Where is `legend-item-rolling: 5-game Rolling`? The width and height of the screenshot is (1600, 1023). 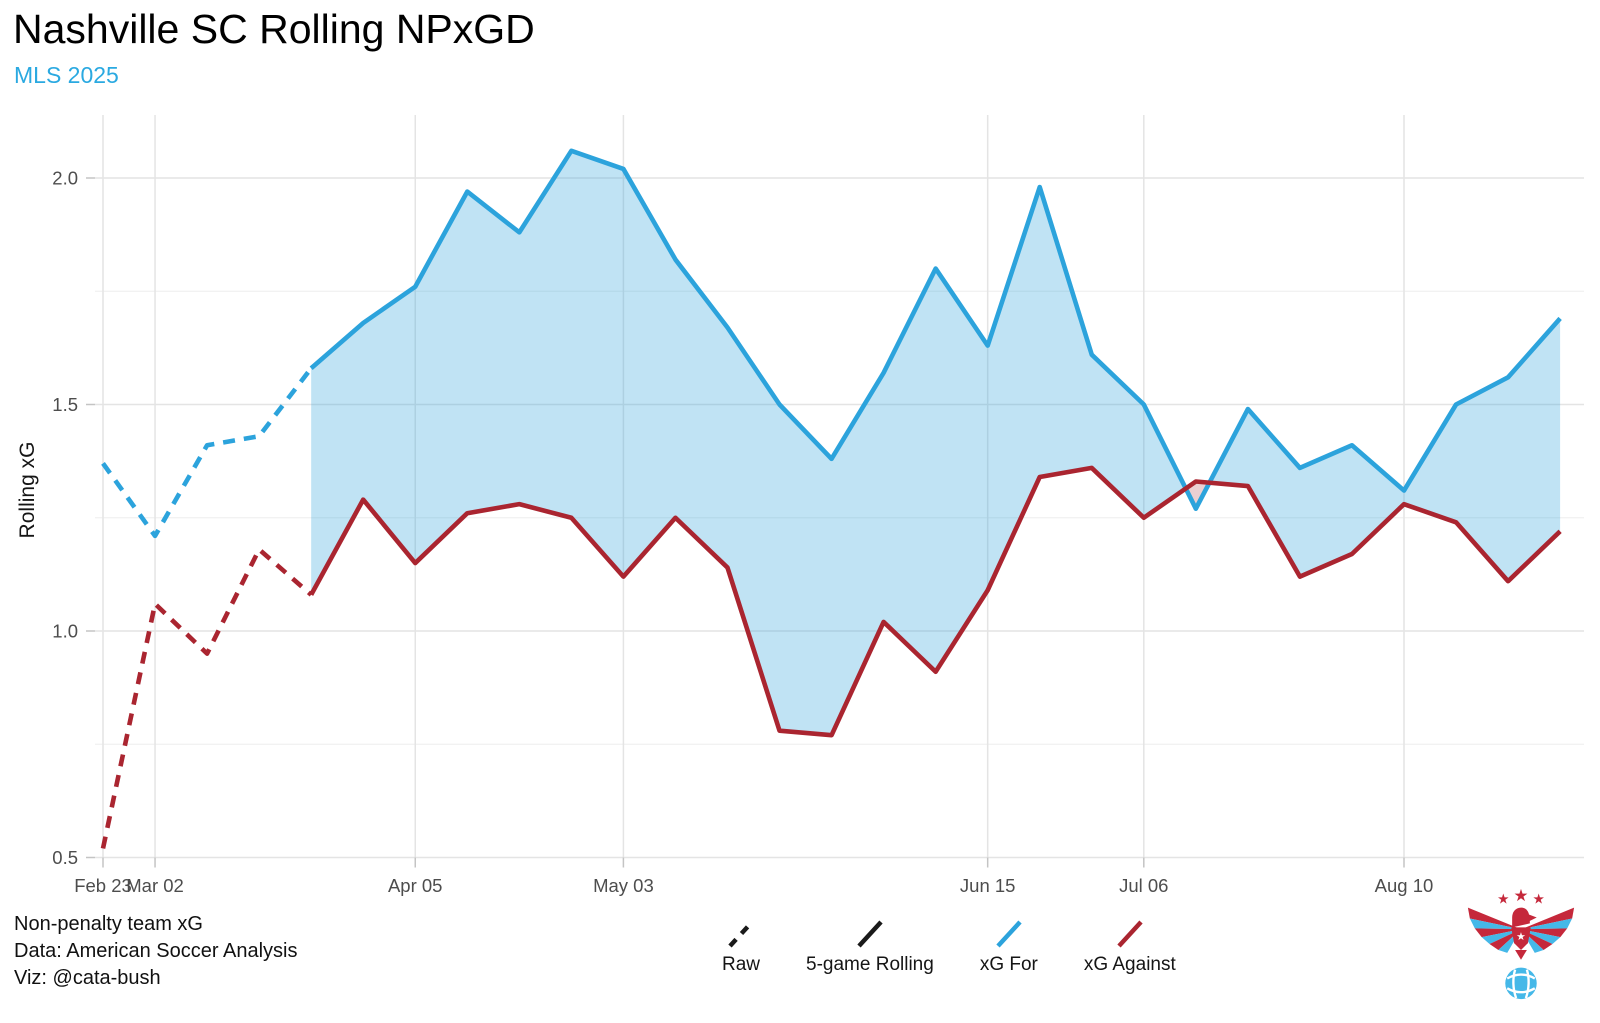
legend-item-rolling: 5-game Rolling is located at coordinates (870, 946).